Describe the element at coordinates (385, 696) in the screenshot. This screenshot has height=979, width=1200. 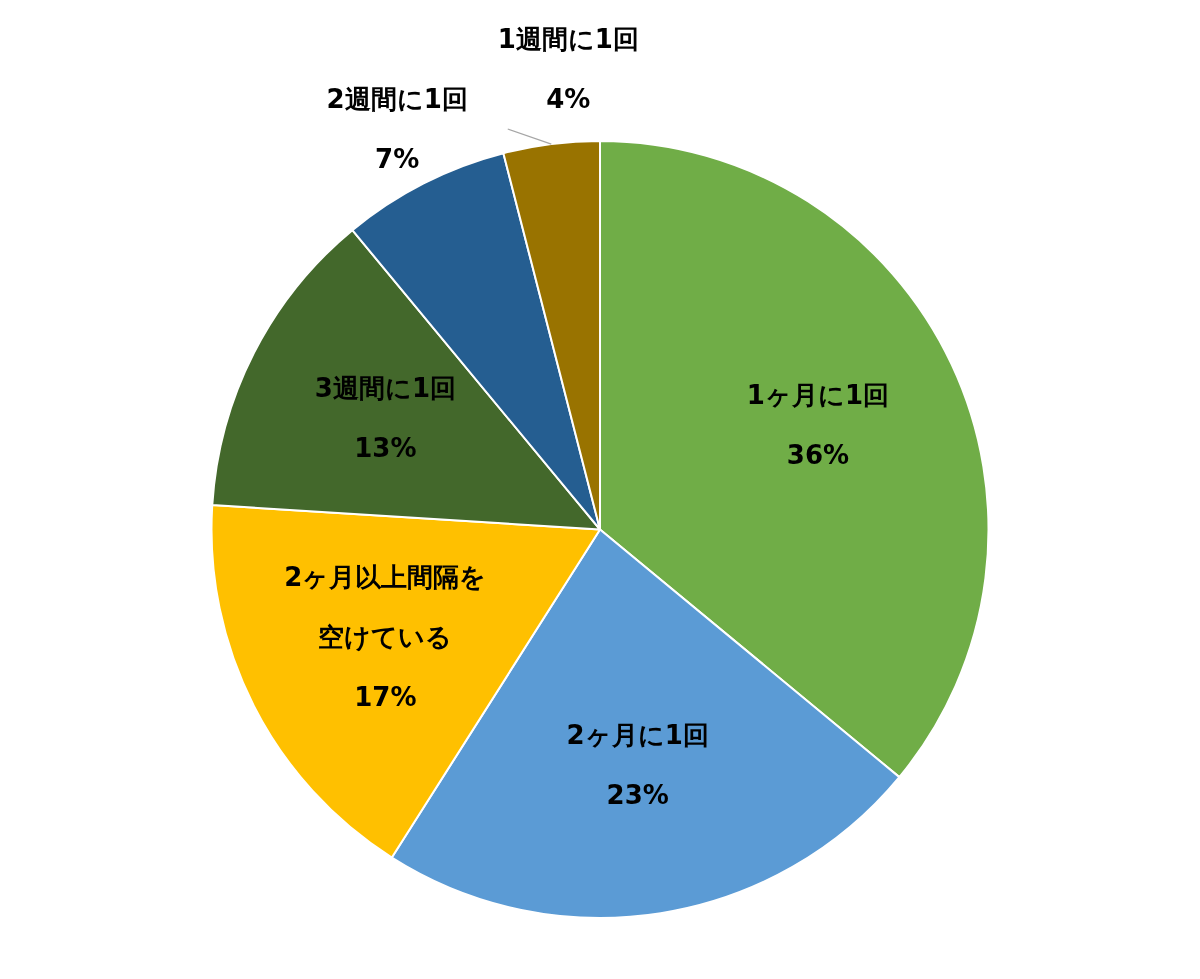
I see `data-label: 17%` at that location.